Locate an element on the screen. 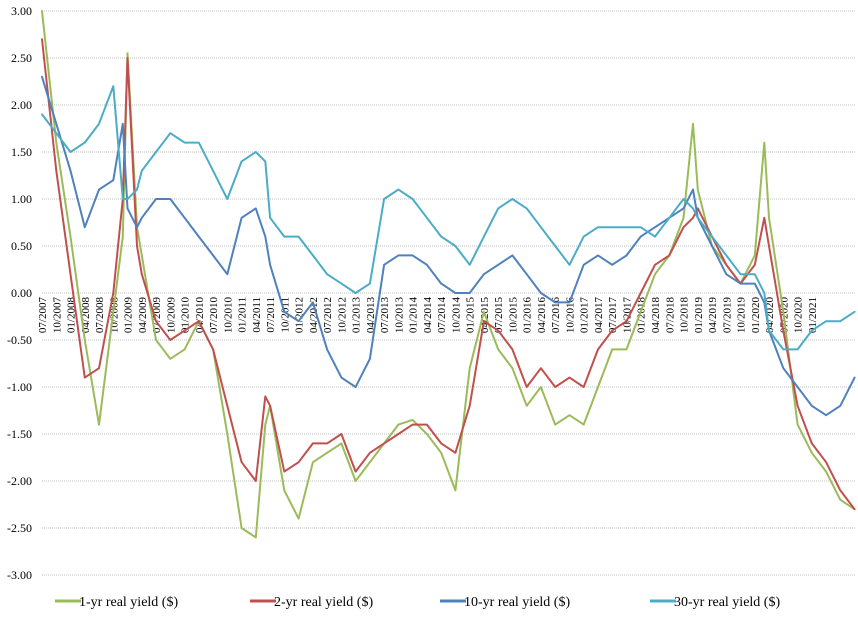  x-tick-label: 10/2018 is located at coordinates (685, 315).